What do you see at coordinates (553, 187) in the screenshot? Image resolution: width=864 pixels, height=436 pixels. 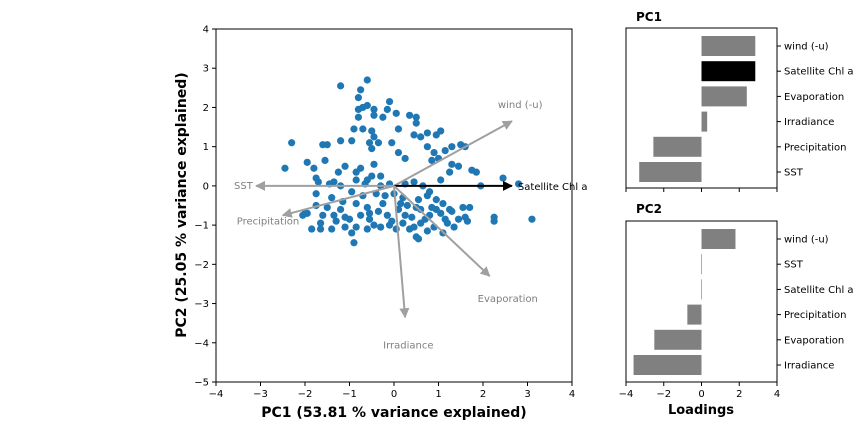 I see `loading-arrow-label: Satellite Chl a` at bounding box center [553, 187].